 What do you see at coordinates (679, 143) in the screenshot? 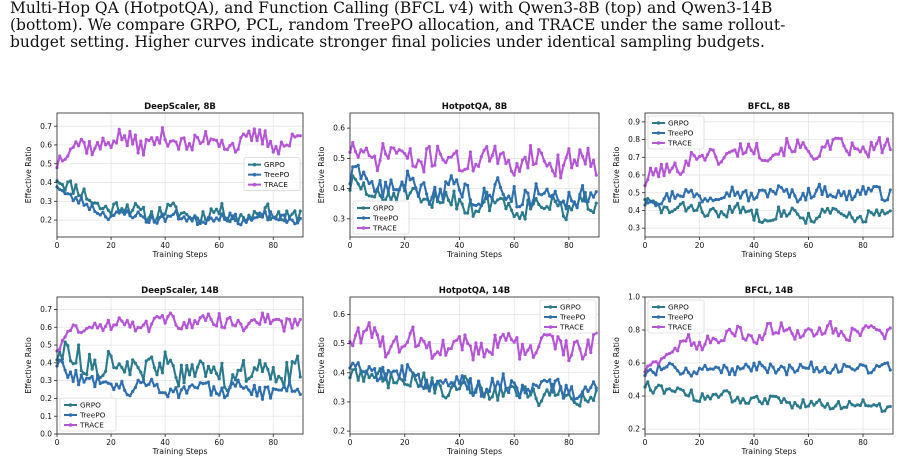
I see `legend-label: TRACE` at bounding box center [679, 143].